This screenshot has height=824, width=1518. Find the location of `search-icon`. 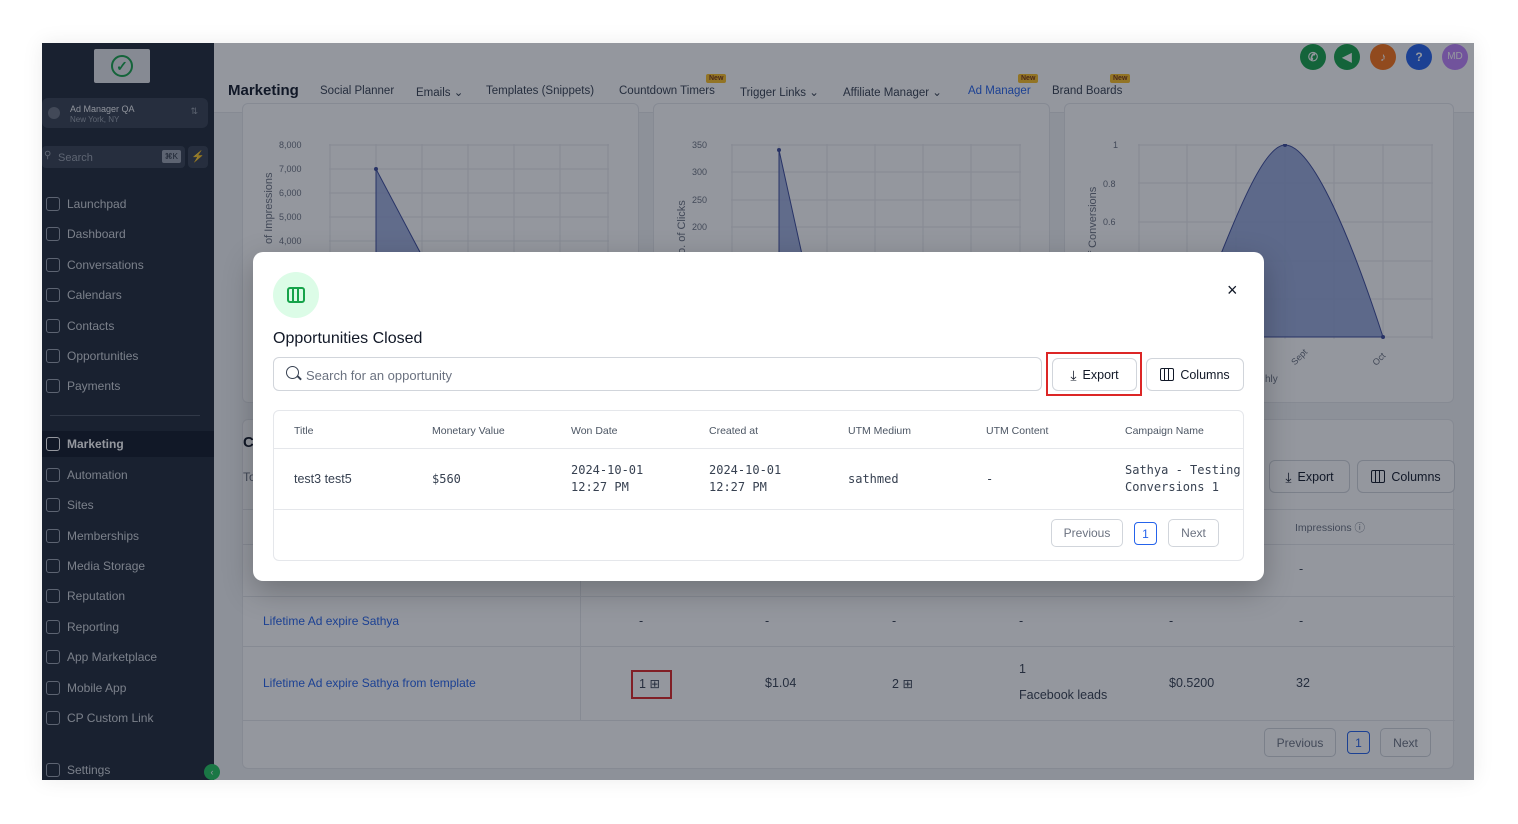

search-icon is located at coordinates (292, 372).